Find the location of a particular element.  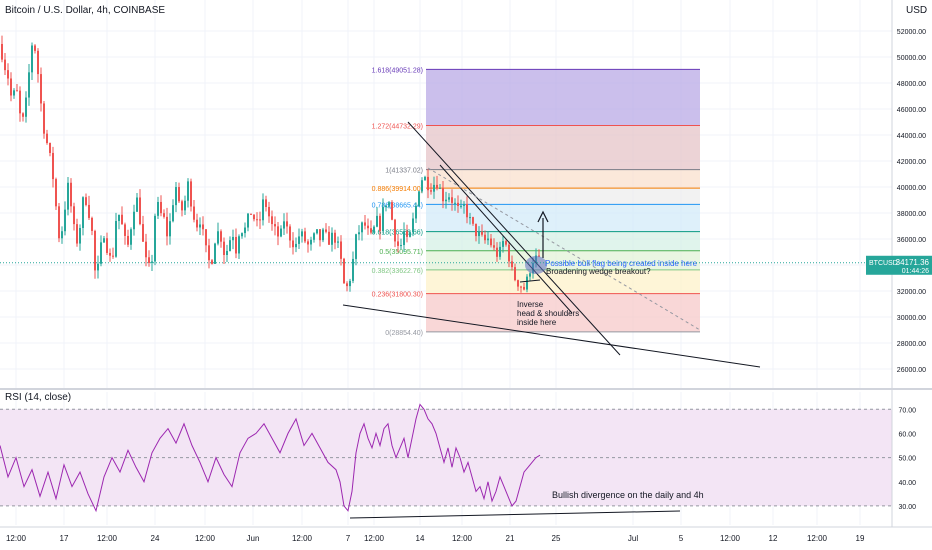

time-tick-label: 19 is located at coordinates (860, 538).